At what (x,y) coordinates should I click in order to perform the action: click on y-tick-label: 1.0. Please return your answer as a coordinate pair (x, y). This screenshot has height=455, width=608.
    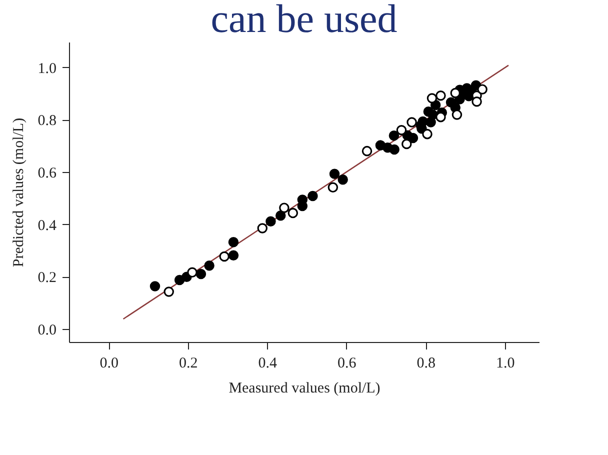
    Looking at the image, I should click on (47, 68).